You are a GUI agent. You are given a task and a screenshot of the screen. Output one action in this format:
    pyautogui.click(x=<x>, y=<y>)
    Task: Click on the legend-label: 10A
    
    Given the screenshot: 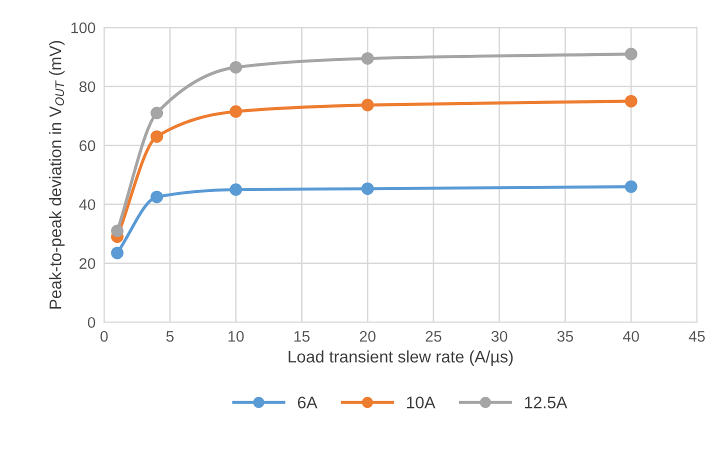 What is the action you would take?
    pyautogui.click(x=421, y=402)
    